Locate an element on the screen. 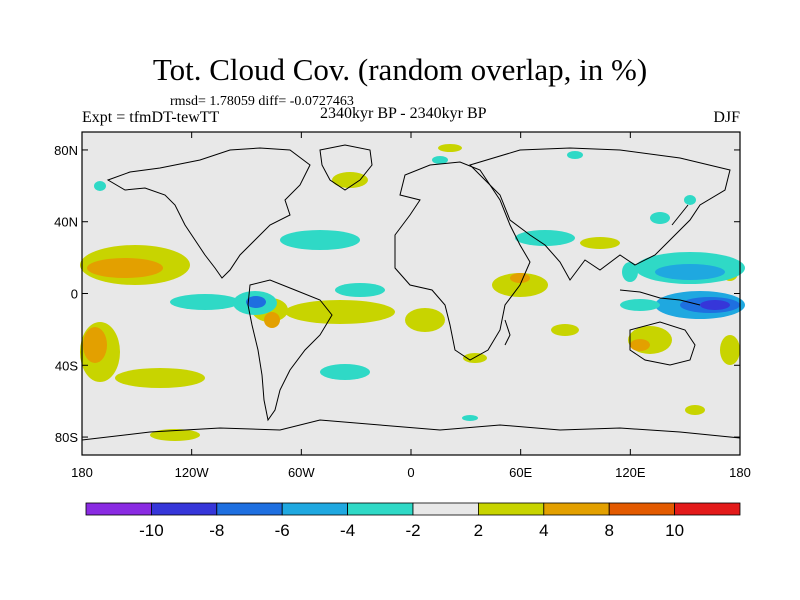 The image size is (800, 600). lon-tick-label: 60W is located at coordinates (301, 472).